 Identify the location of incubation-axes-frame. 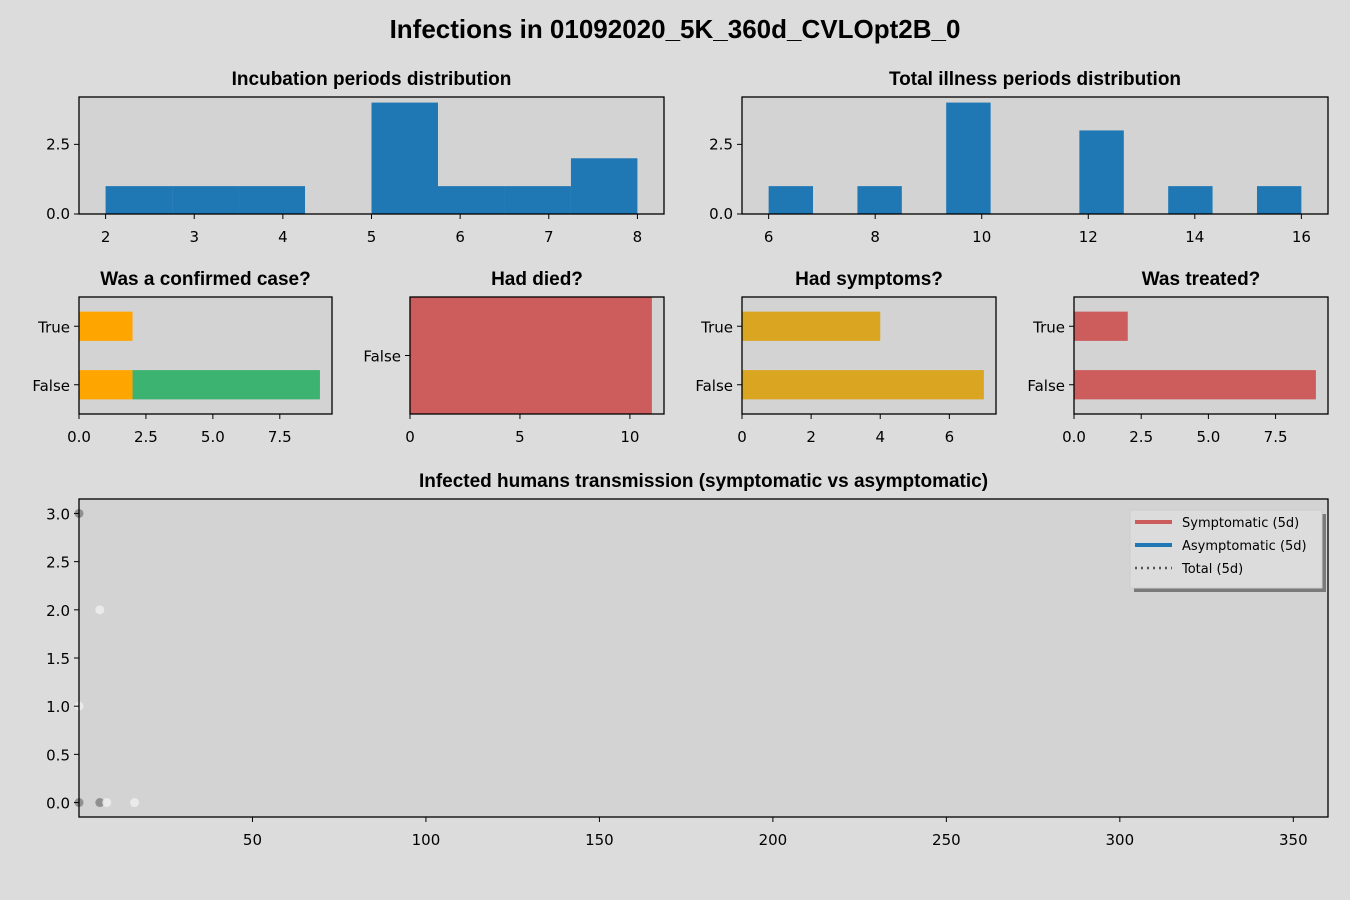
(371, 155).